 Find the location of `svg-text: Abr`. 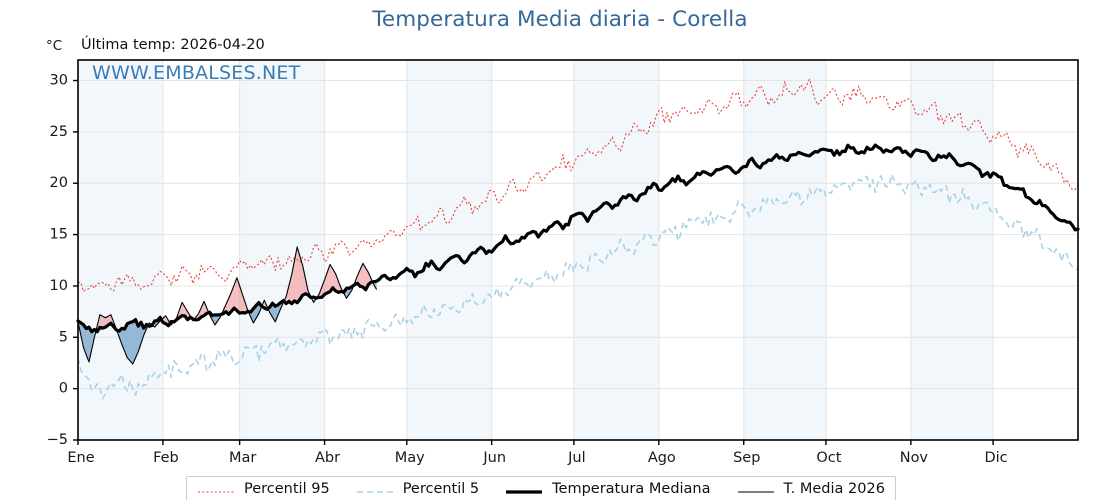

svg-text: Abr is located at coordinates (327, 458).